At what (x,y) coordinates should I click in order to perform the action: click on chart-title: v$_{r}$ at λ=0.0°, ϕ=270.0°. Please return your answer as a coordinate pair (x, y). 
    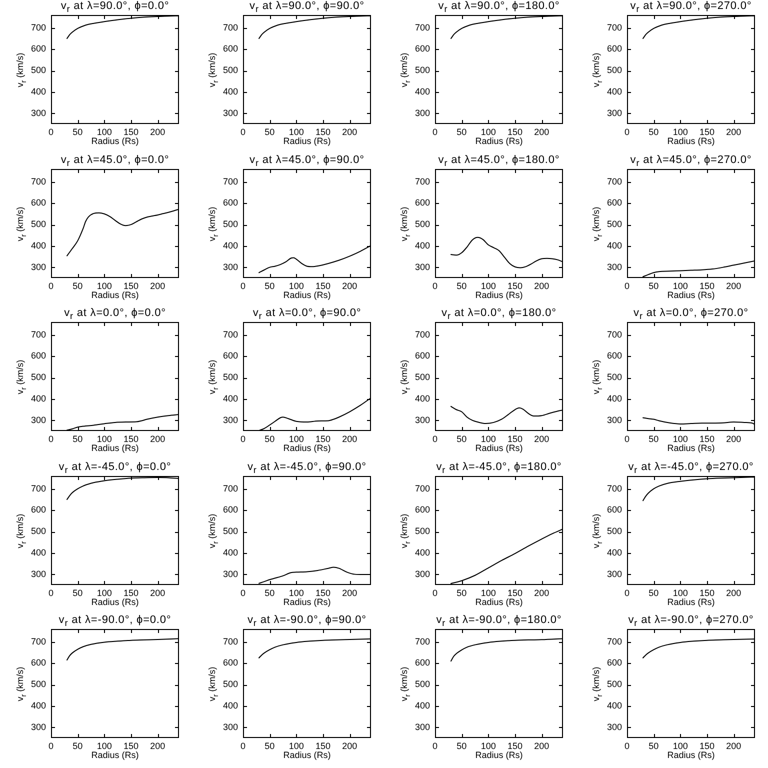
    Looking at the image, I should click on (691, 314).